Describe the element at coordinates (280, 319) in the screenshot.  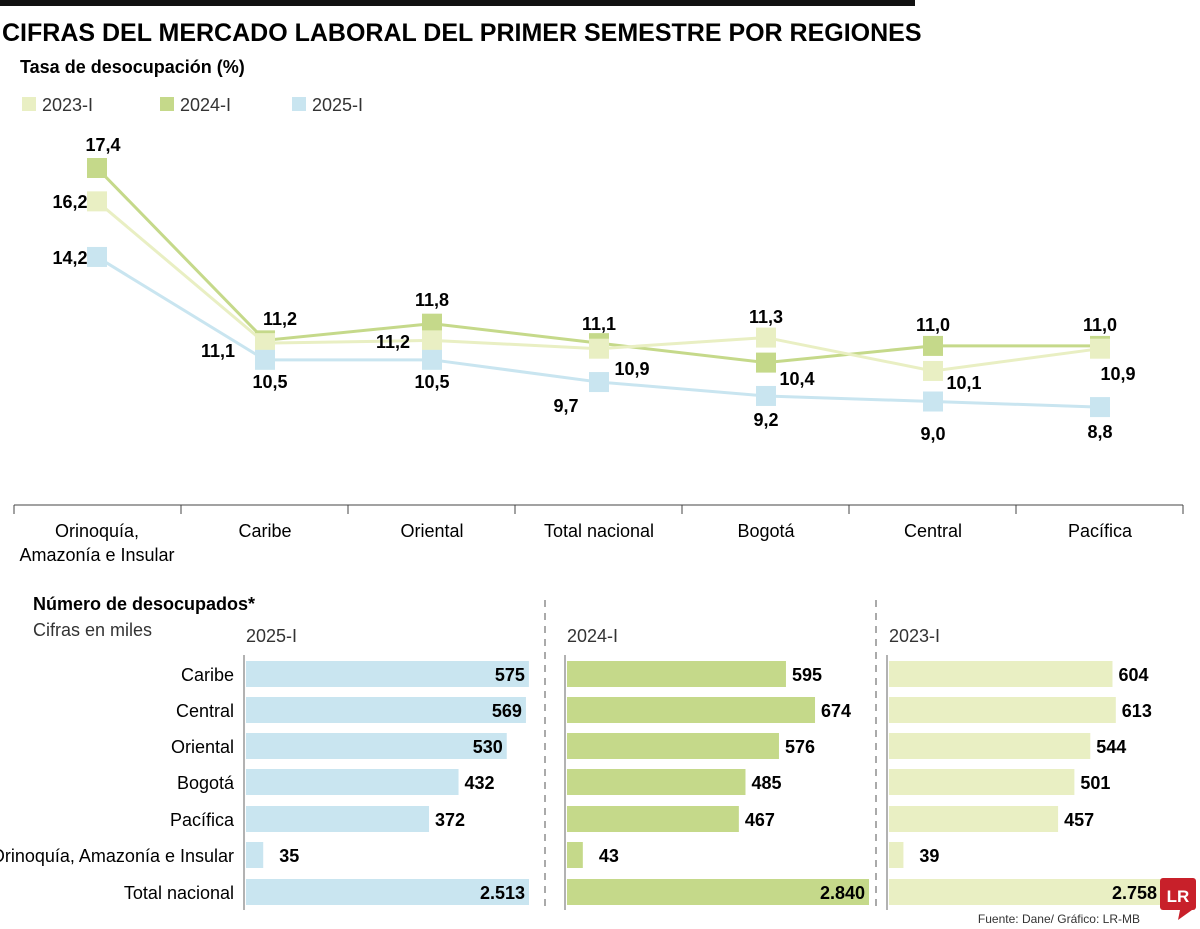
I see `data-label-2024-I: 11,2` at that location.